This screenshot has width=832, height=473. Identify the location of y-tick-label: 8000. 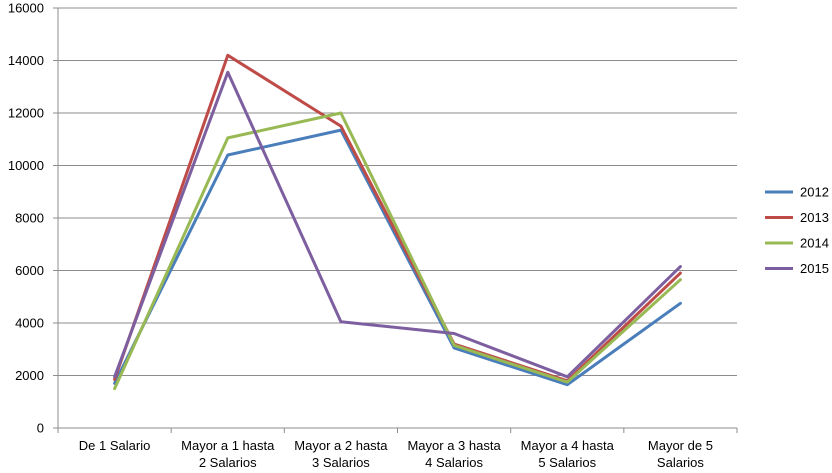
(29, 218).